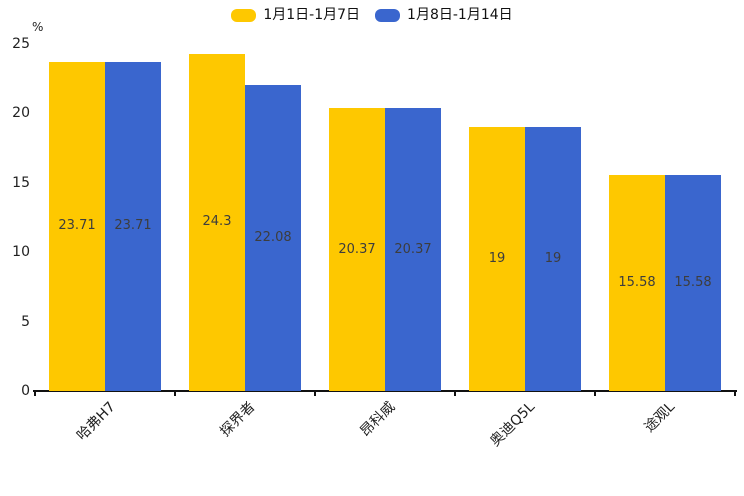  Describe the element at coordinates (378, 420) in the screenshot. I see `x-axis-category-label: 昂科威` at that location.